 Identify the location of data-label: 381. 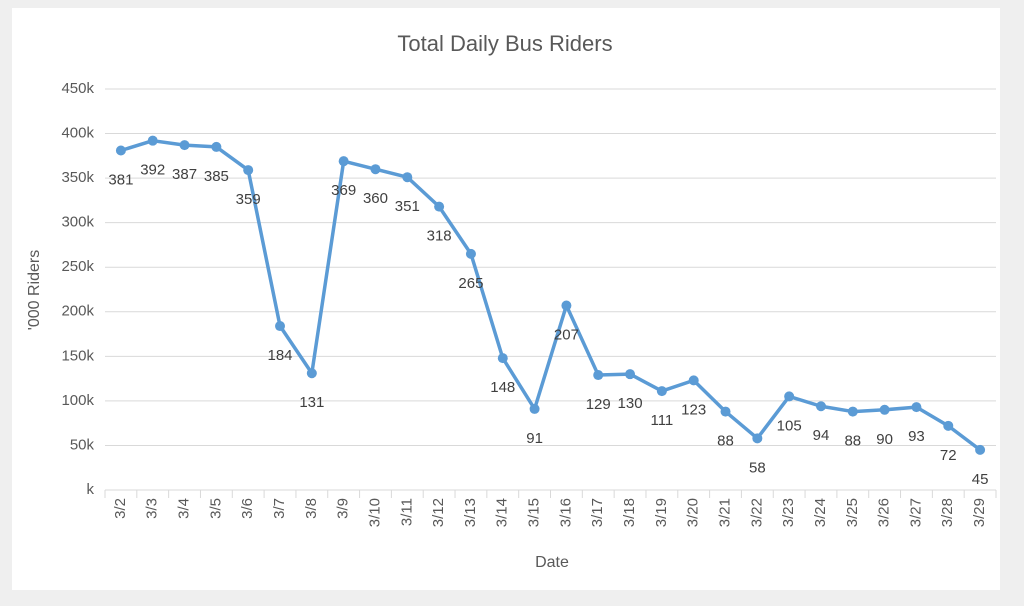
(120, 179).